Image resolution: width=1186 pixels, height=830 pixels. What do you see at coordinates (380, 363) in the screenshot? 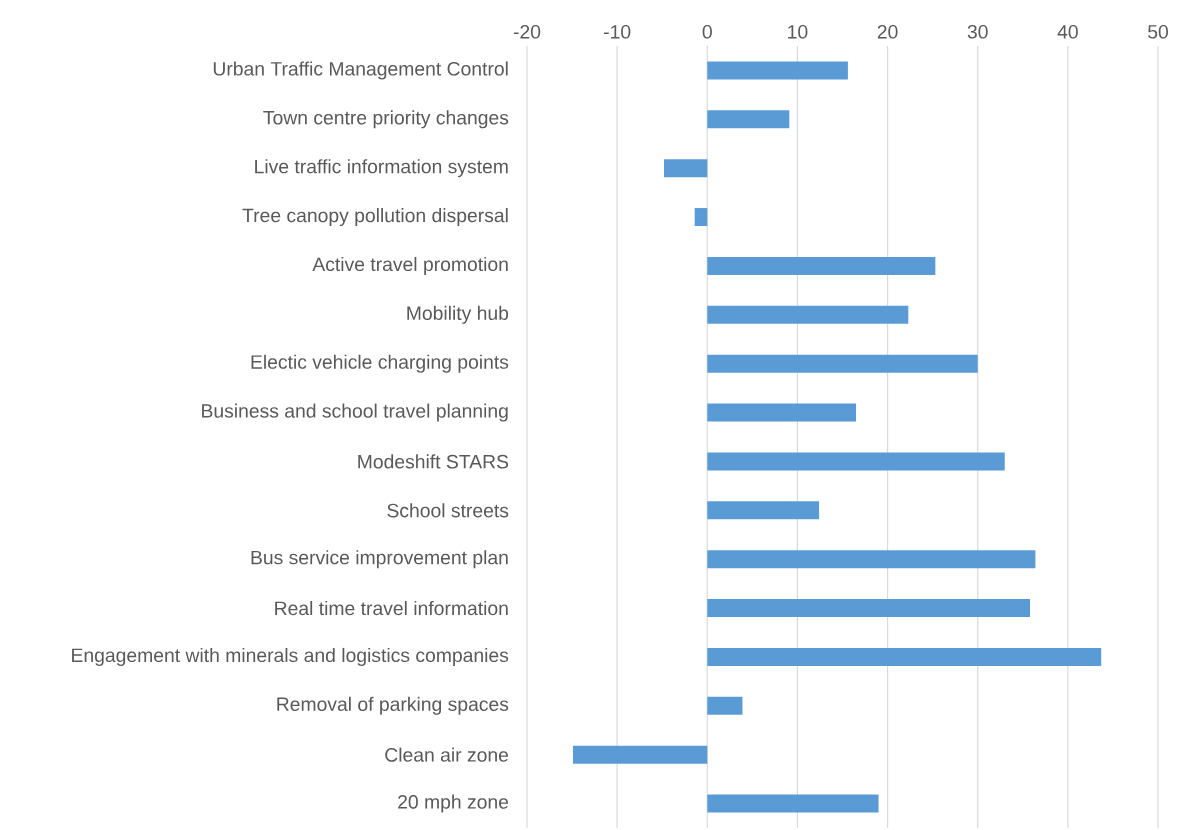
I see `y-tick-label: Electic vehicle charging points` at bounding box center [380, 363].